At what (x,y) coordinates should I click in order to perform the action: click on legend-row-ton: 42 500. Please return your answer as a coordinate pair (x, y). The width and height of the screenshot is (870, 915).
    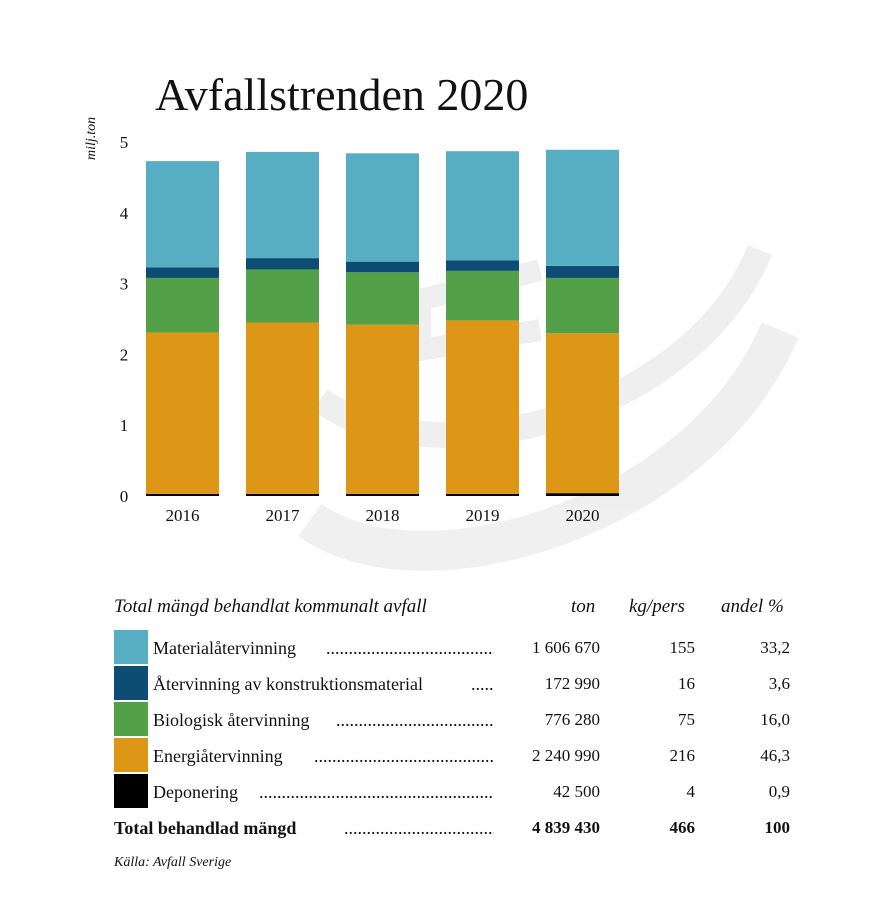
    Looking at the image, I should click on (576, 791).